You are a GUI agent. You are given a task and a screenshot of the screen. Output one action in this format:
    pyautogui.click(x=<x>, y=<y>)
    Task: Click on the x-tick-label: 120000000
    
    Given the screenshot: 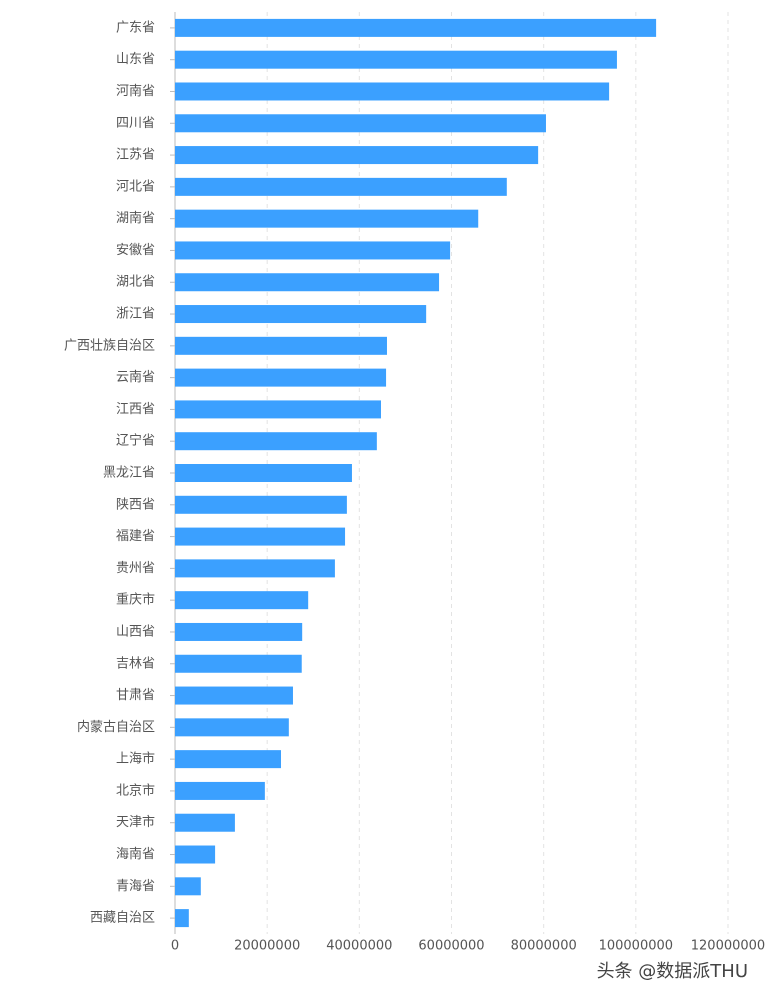 What is the action you would take?
    pyautogui.click(x=728, y=946)
    